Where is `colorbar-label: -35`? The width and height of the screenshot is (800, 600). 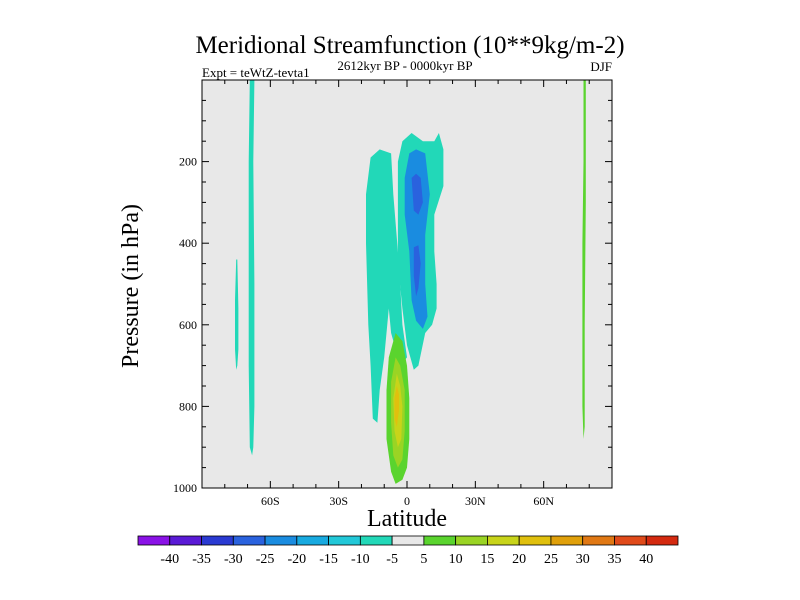 colorbar-label: -35 is located at coordinates (201, 559).